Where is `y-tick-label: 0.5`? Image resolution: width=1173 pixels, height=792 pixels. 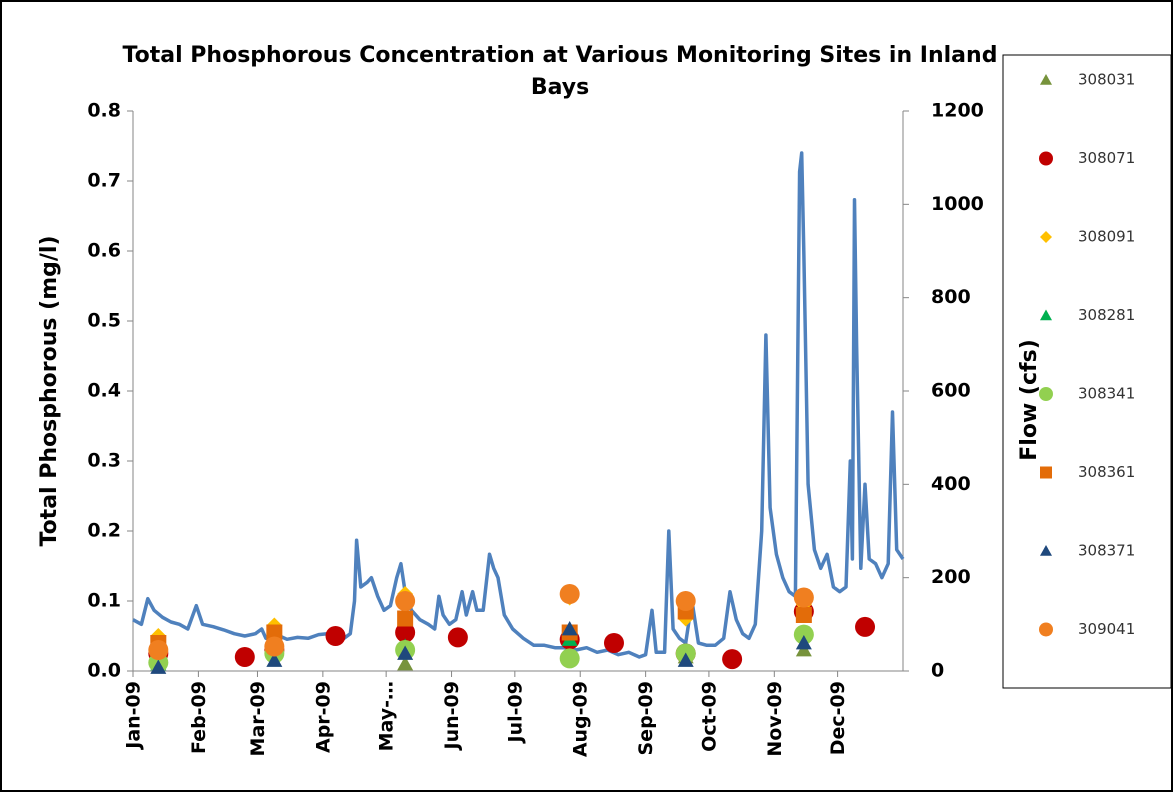 y-tick-label: 0.5 is located at coordinates (104, 321).